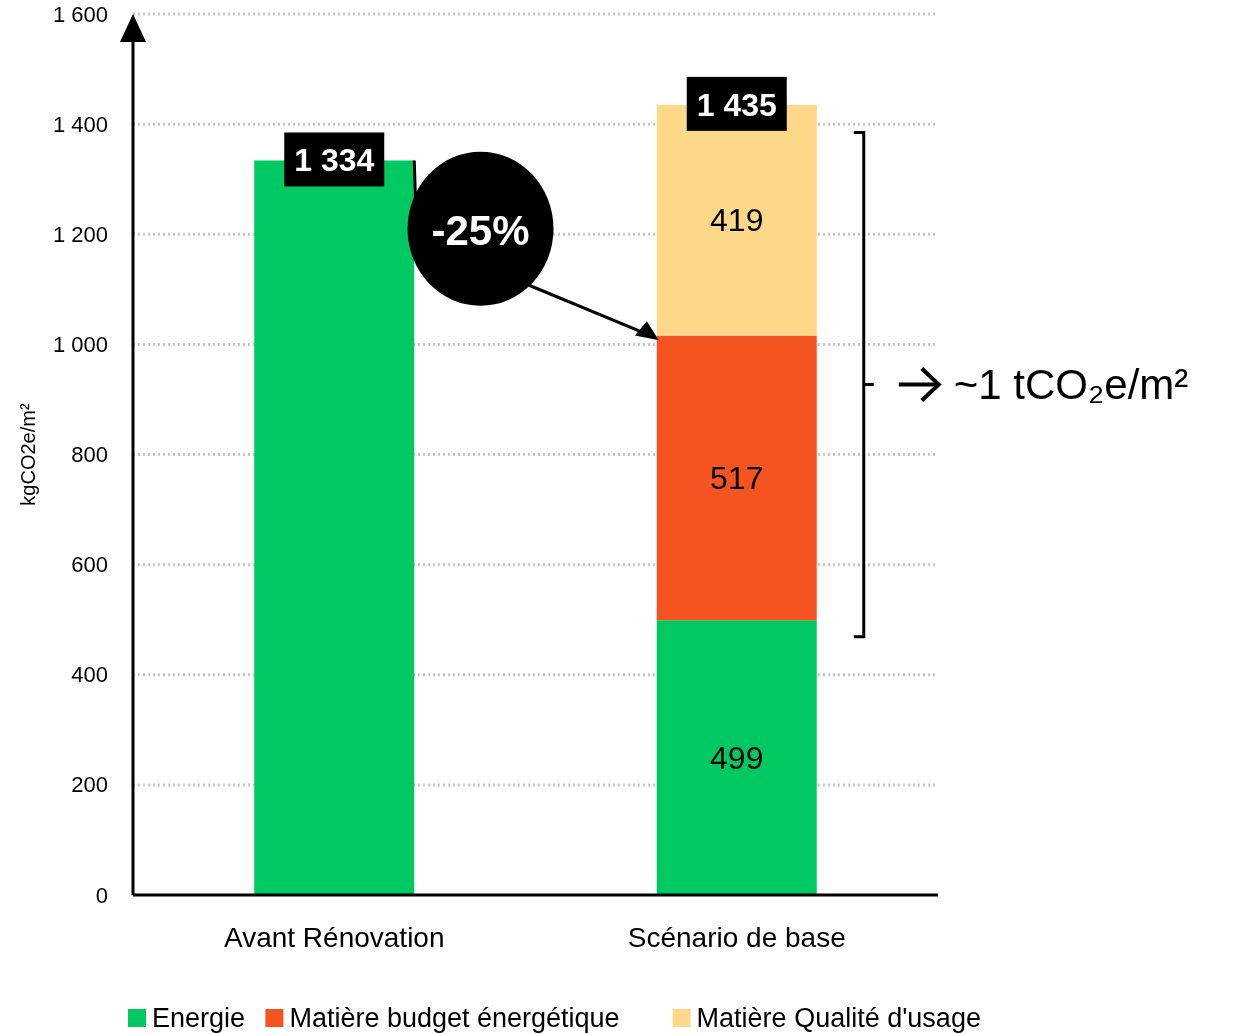 The image size is (1245, 1034). Describe the element at coordinates (1071, 385) in the screenshot. I see `text: ~1 tCO₂e/m²` at that location.